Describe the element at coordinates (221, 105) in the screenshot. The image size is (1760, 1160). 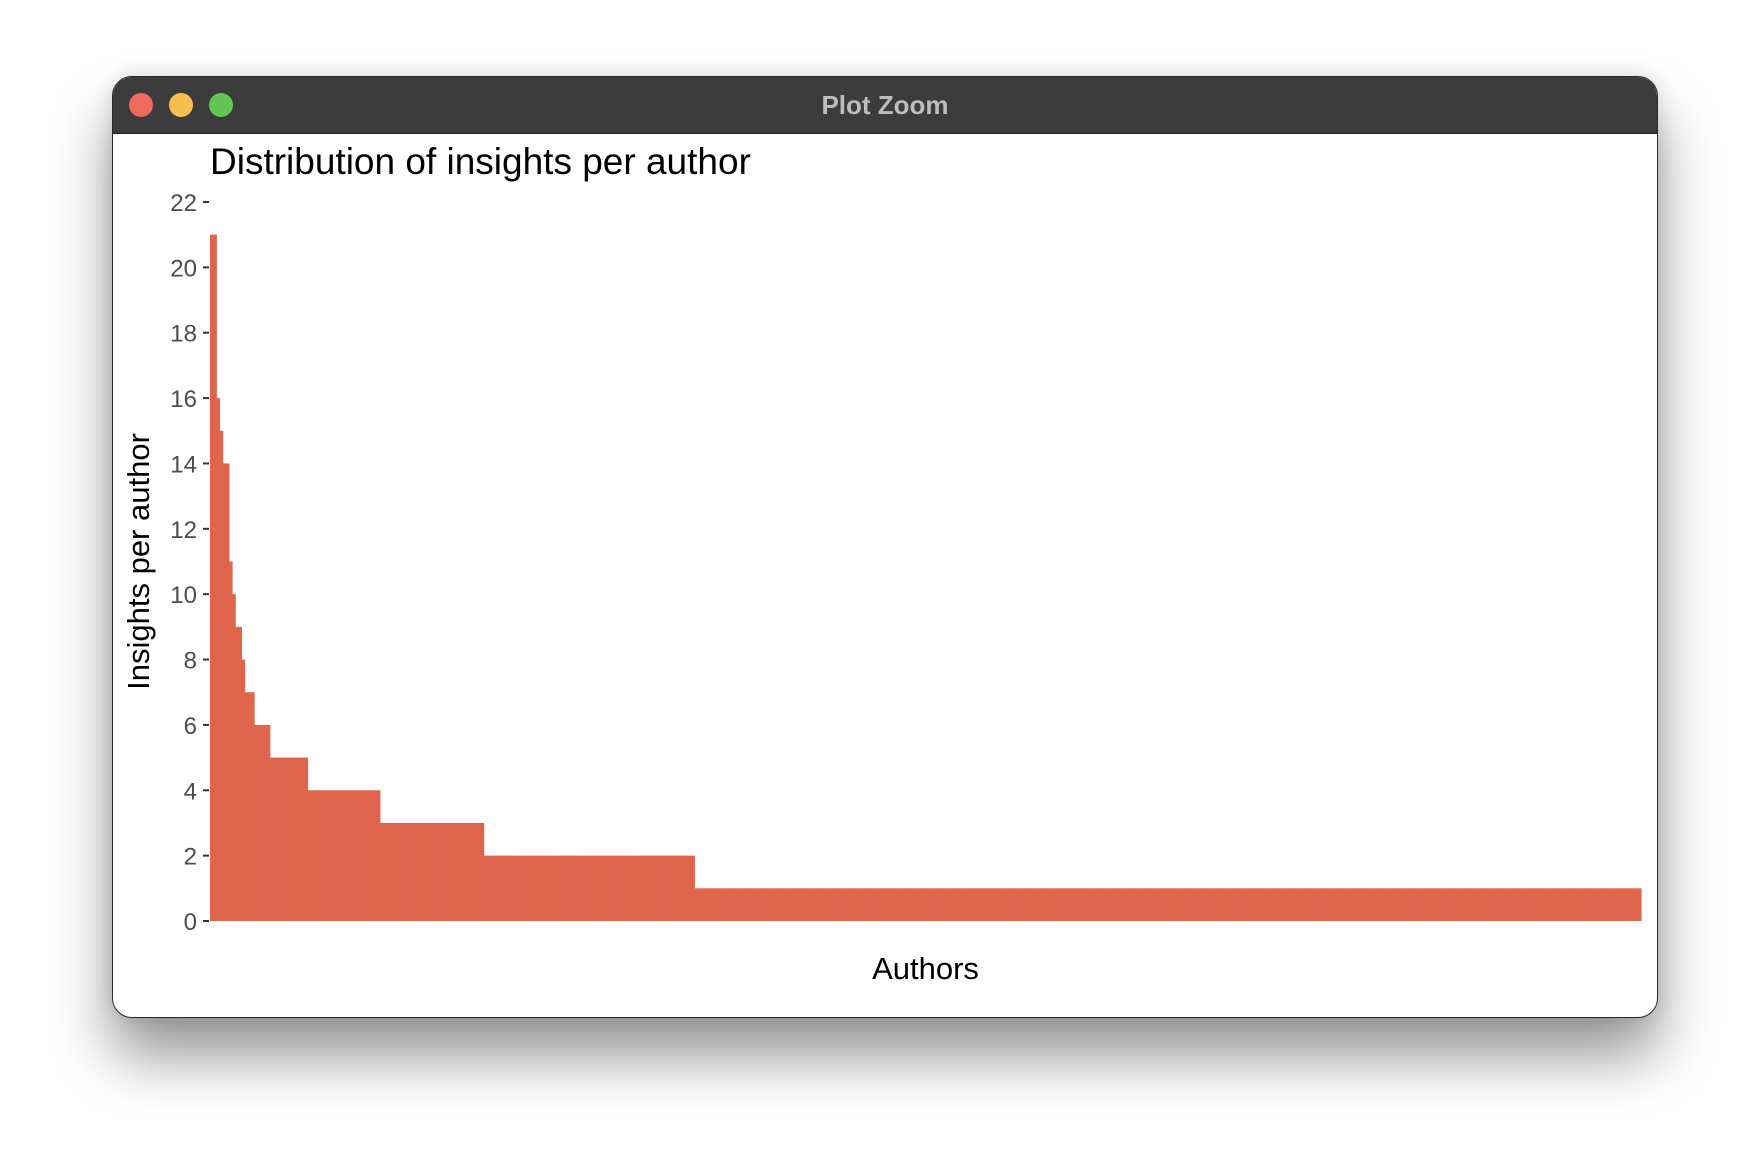
I see `zoom-button` at that location.